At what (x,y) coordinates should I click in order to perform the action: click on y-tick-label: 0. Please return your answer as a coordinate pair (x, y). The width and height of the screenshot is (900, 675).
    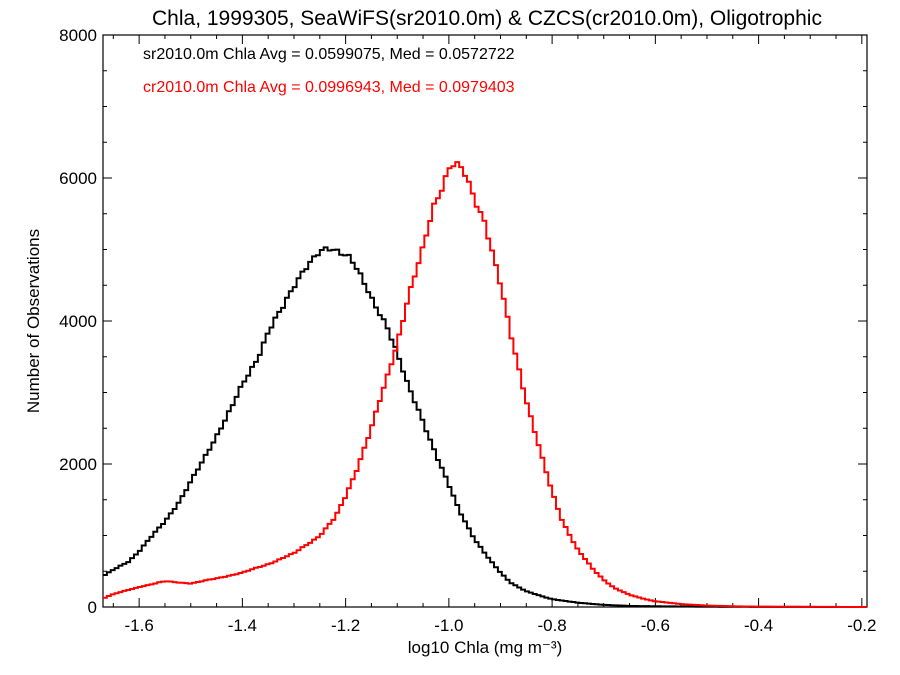
    Looking at the image, I should click on (92, 607).